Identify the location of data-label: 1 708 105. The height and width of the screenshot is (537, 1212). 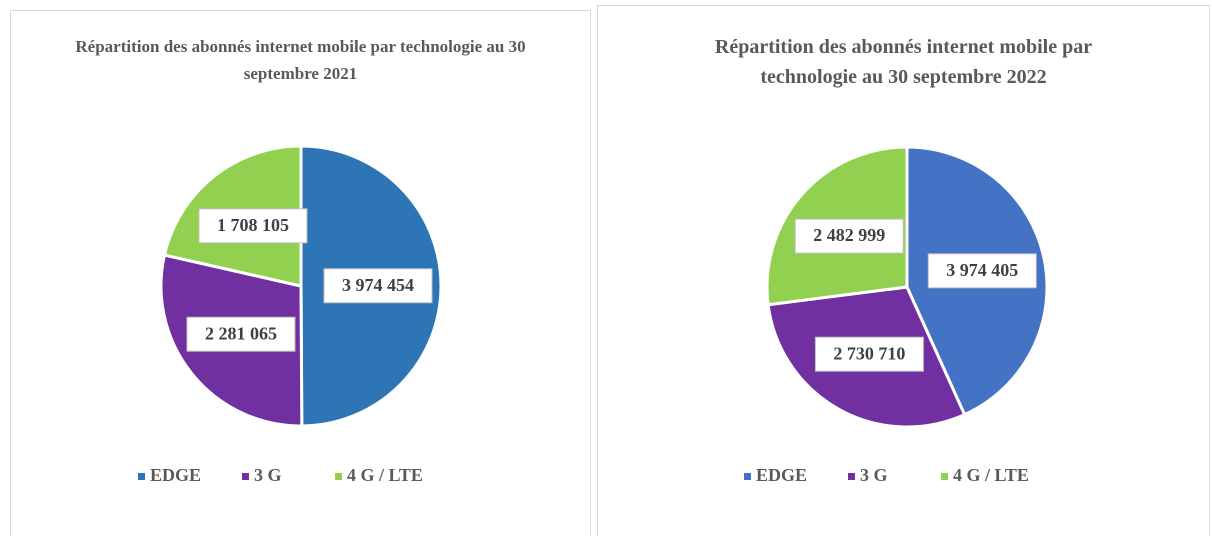
(253, 225).